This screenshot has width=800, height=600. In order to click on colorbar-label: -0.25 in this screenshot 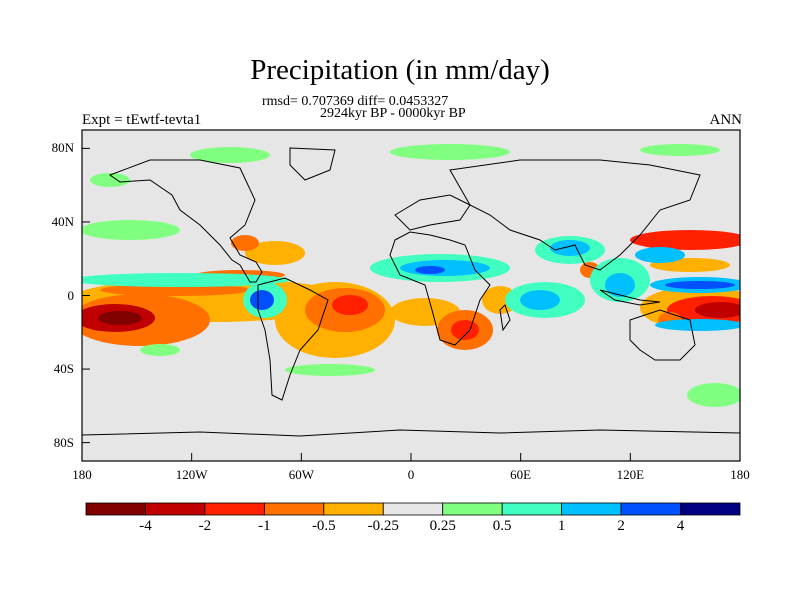, I will do `click(383, 526)`.